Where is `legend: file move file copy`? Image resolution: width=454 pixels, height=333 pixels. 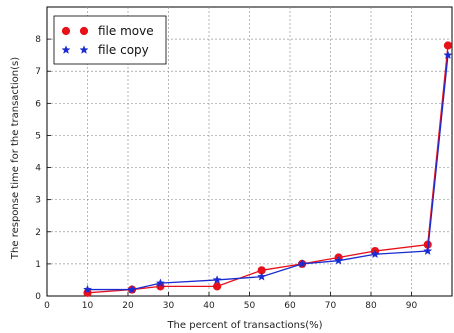 legend: file move file copy is located at coordinates (110, 40).